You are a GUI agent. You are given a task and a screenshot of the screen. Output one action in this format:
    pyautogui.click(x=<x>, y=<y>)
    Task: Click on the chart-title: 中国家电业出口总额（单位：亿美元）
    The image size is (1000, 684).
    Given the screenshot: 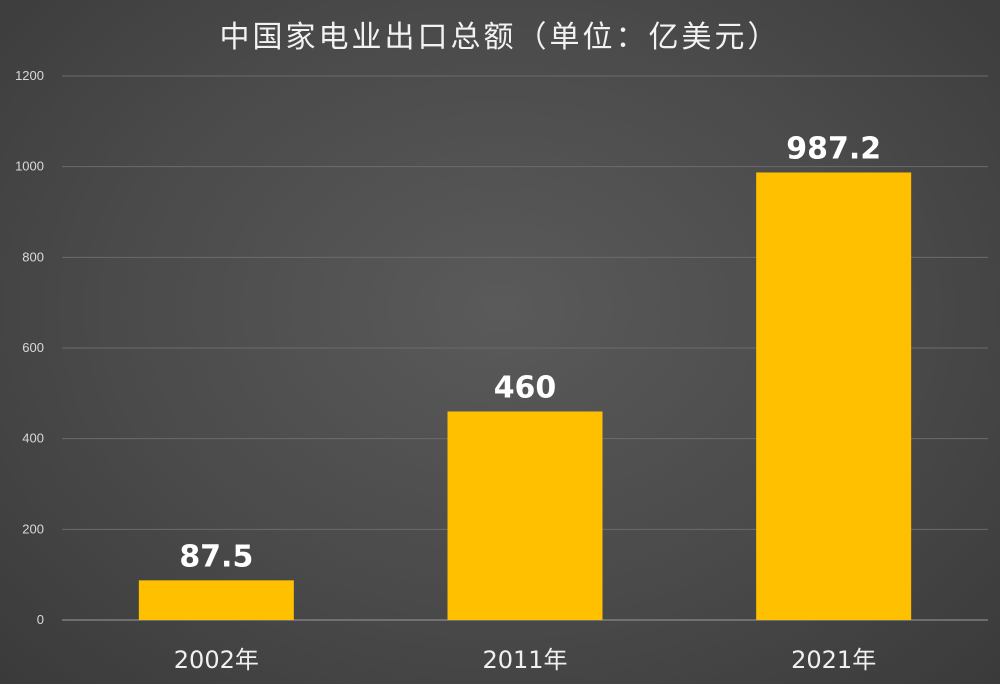 What is the action you would take?
    pyautogui.click(x=500, y=37)
    